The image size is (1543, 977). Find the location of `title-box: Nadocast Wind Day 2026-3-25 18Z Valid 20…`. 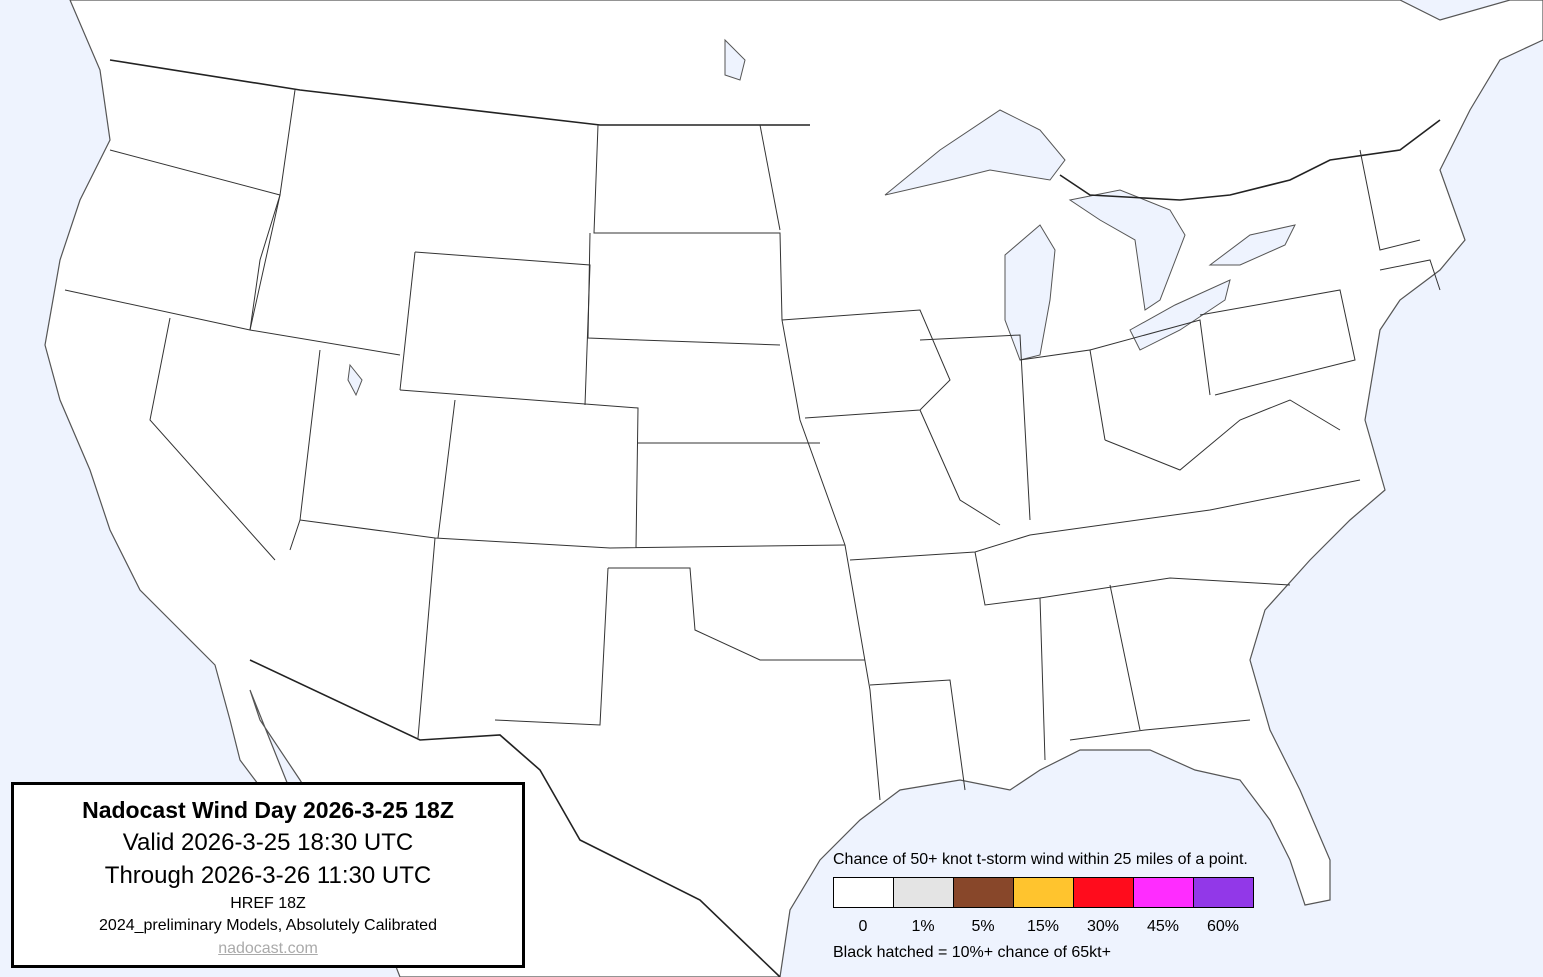

title-box: Nadocast Wind Day 2026-3-25 18Z Valid 20… is located at coordinates (268, 875).